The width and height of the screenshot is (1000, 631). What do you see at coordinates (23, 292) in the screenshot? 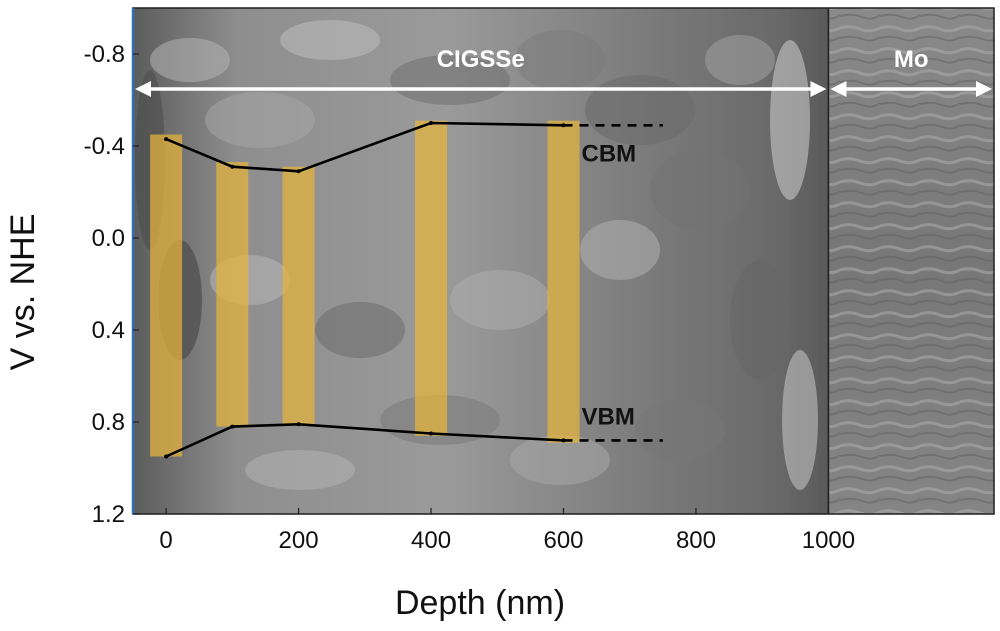
I see `y-axis-title: V vs. NHE` at bounding box center [23, 292].